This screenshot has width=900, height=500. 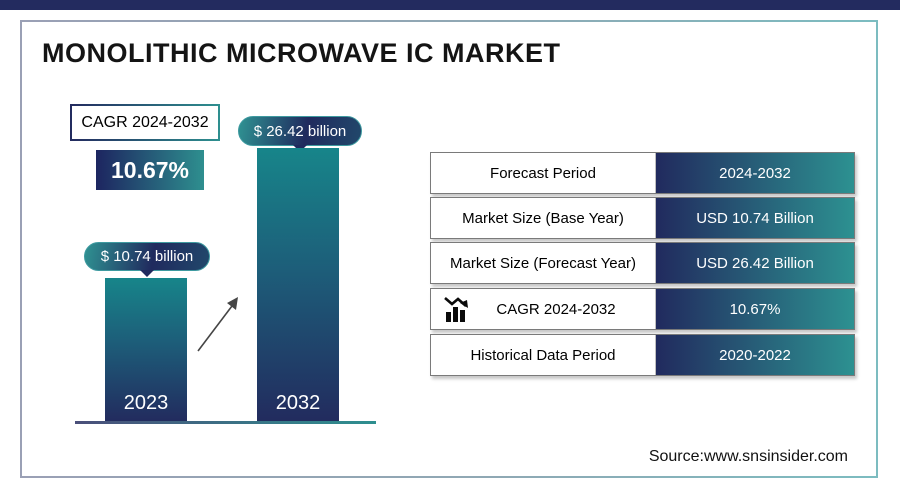 I want to click on table-row-cagr: CAGR 2024-2032 10.67%, so click(x=642, y=309).